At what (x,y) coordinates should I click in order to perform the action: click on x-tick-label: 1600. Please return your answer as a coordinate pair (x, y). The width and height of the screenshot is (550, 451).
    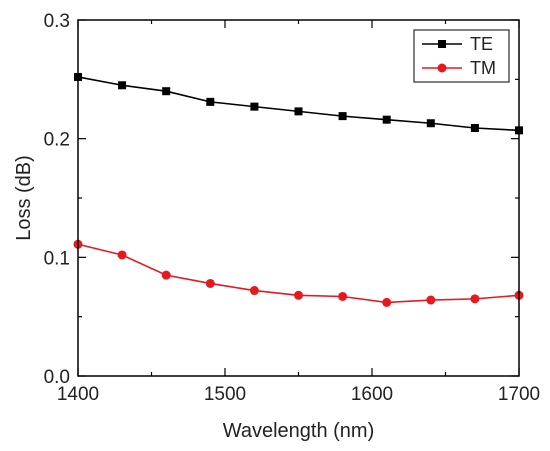
    Looking at the image, I should click on (372, 394).